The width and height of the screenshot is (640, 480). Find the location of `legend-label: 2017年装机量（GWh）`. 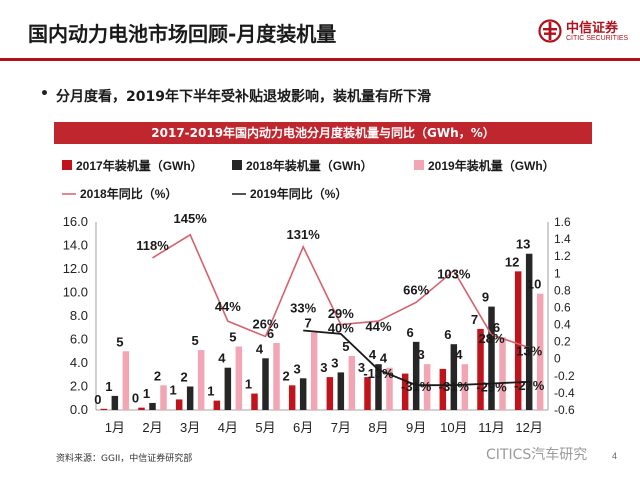

legend-label: 2017年装机量（GWh） is located at coordinates (139, 165).